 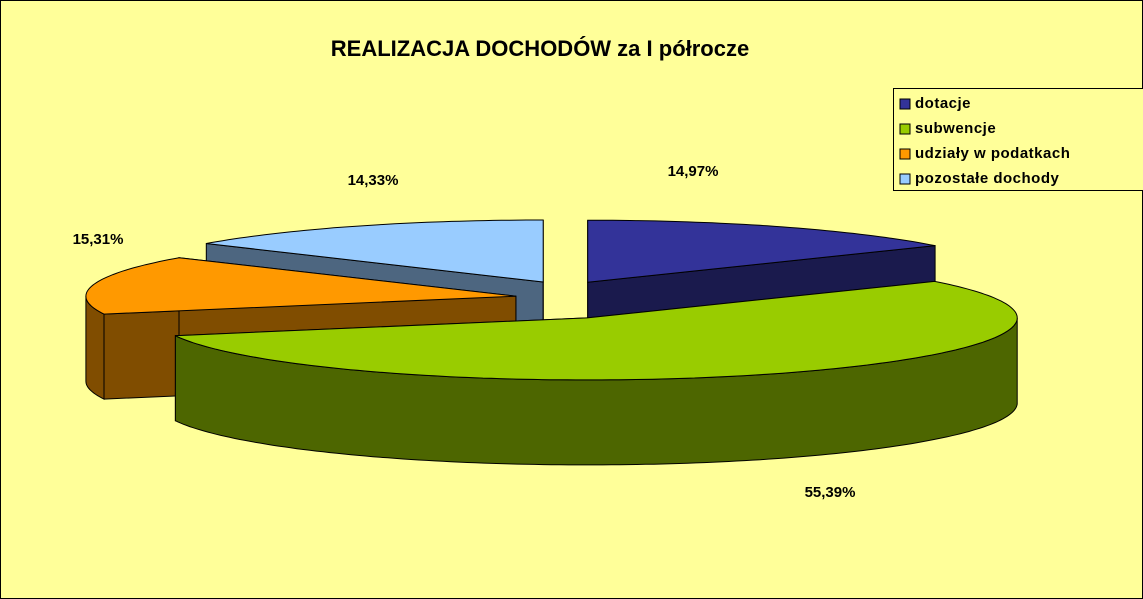 What do you see at coordinates (943, 103) in the screenshot?
I see `legend-label: dotacje` at bounding box center [943, 103].